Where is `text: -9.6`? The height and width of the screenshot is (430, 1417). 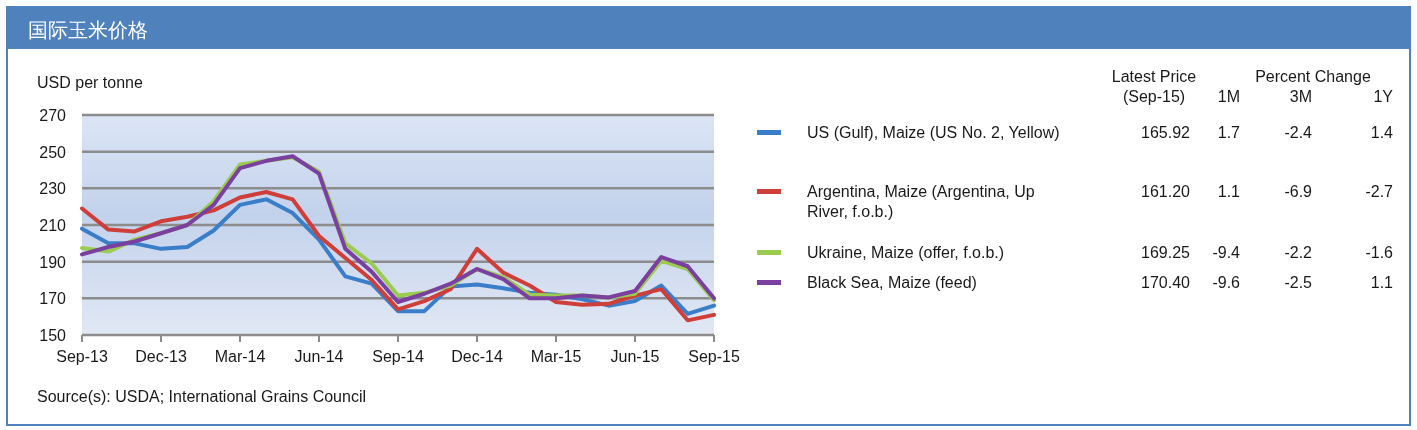
text: -9.6 is located at coordinates (1226, 282).